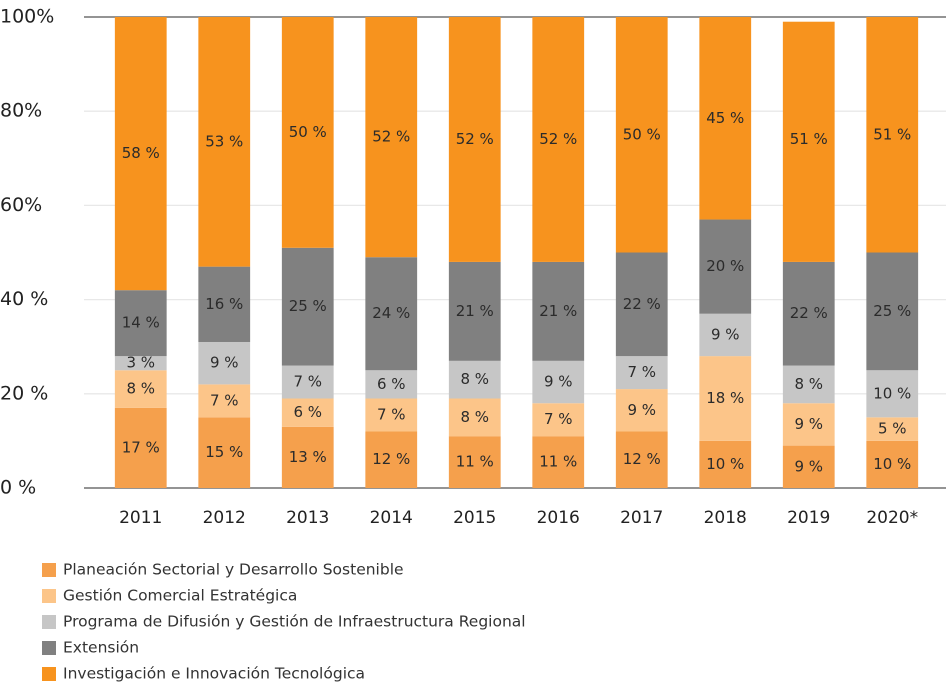 This screenshot has height=686, width=948. What do you see at coordinates (21, 111) in the screenshot?
I see `y-tick-label: 80%` at bounding box center [21, 111].